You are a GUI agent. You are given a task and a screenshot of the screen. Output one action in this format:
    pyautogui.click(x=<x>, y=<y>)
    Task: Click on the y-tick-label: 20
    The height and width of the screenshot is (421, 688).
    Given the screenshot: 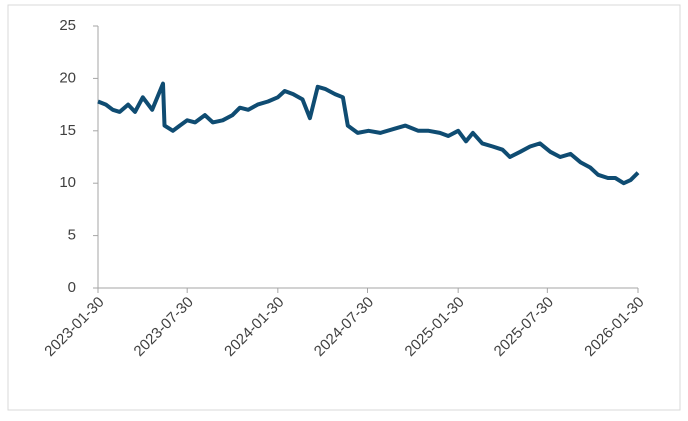 What is the action you would take?
    pyautogui.click(x=67, y=77)
    